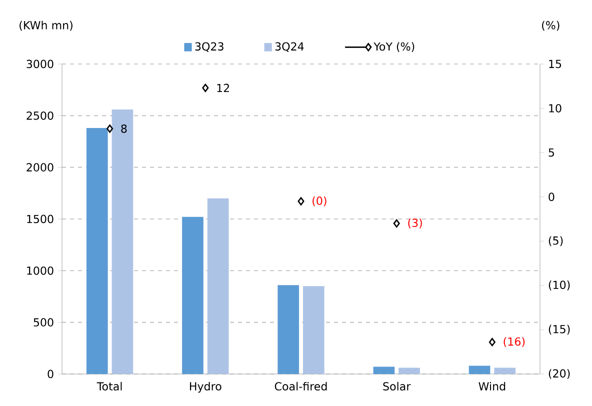 The height and width of the screenshot is (406, 592). What do you see at coordinates (124, 128) in the screenshot?
I see `data-label: 8` at bounding box center [124, 128].